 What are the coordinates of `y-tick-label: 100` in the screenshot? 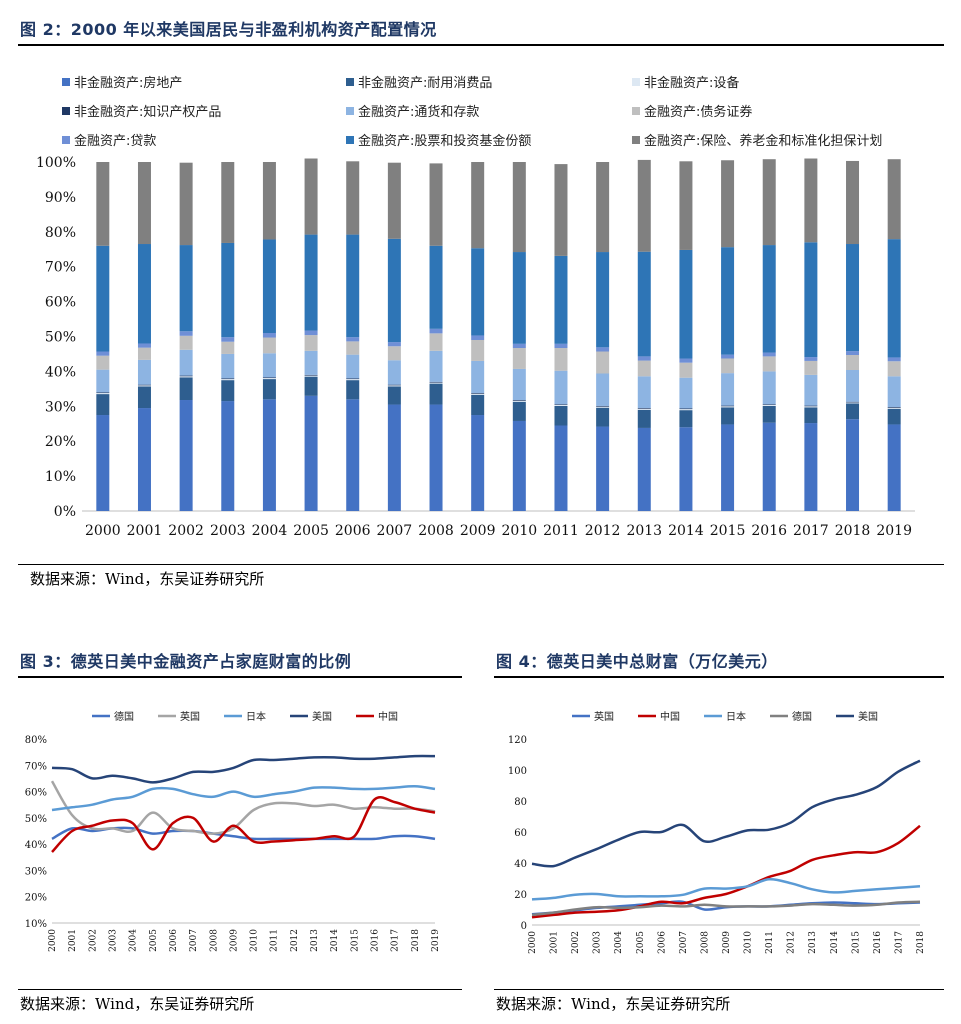 It's located at (517, 771).